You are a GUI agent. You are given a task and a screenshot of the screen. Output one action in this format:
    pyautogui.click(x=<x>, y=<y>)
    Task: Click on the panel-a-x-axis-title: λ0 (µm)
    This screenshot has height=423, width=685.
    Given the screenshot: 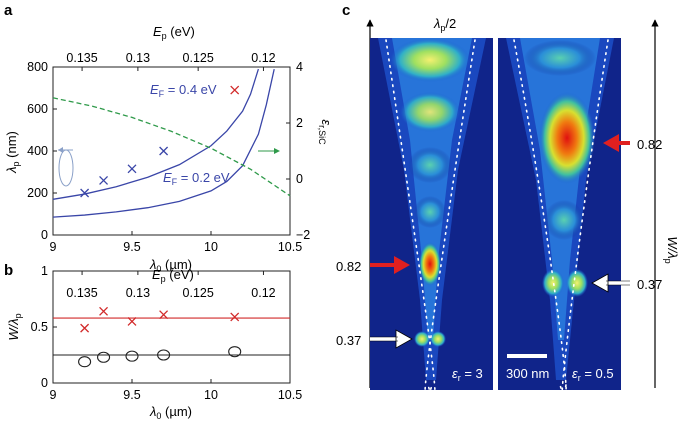 What is the action you would take?
    pyautogui.click(x=170, y=265)
    